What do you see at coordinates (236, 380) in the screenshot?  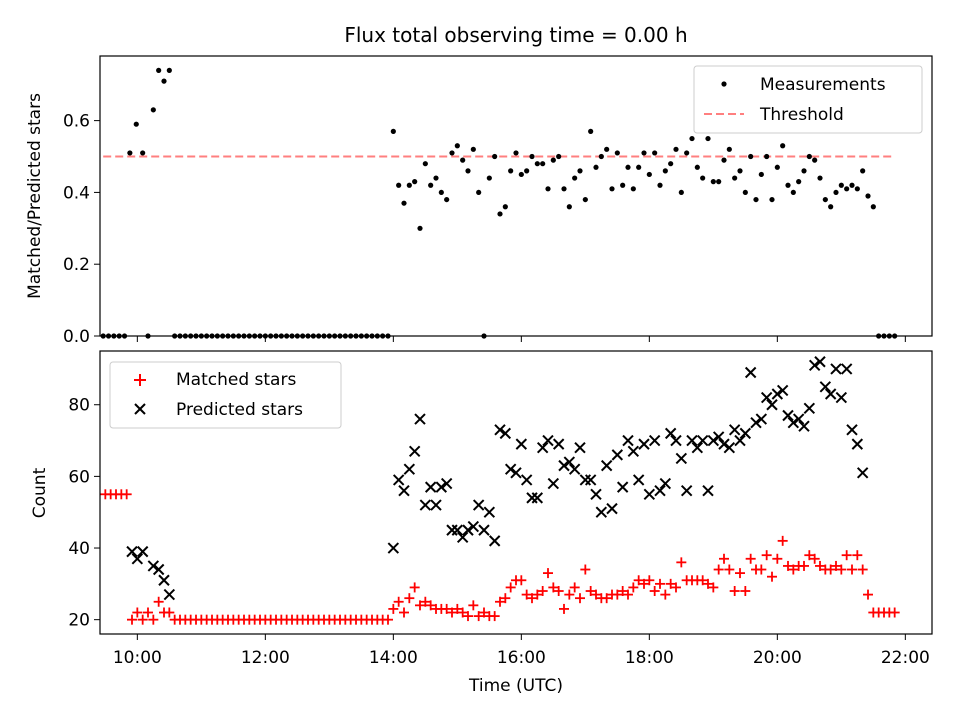 I see `legend-matched-label: Matched stars` at bounding box center [236, 380].